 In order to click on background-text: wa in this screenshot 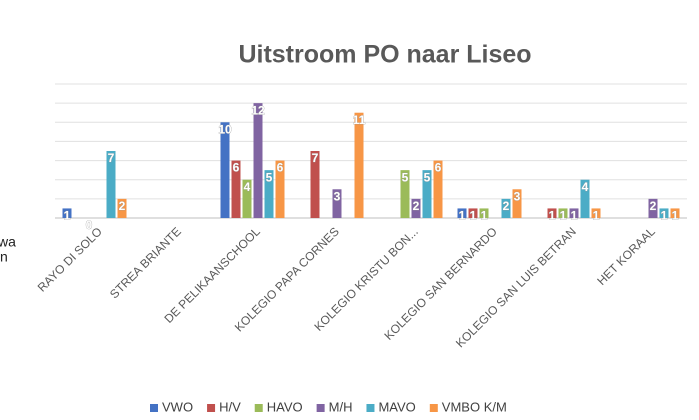, I will do `click(8, 242)`.